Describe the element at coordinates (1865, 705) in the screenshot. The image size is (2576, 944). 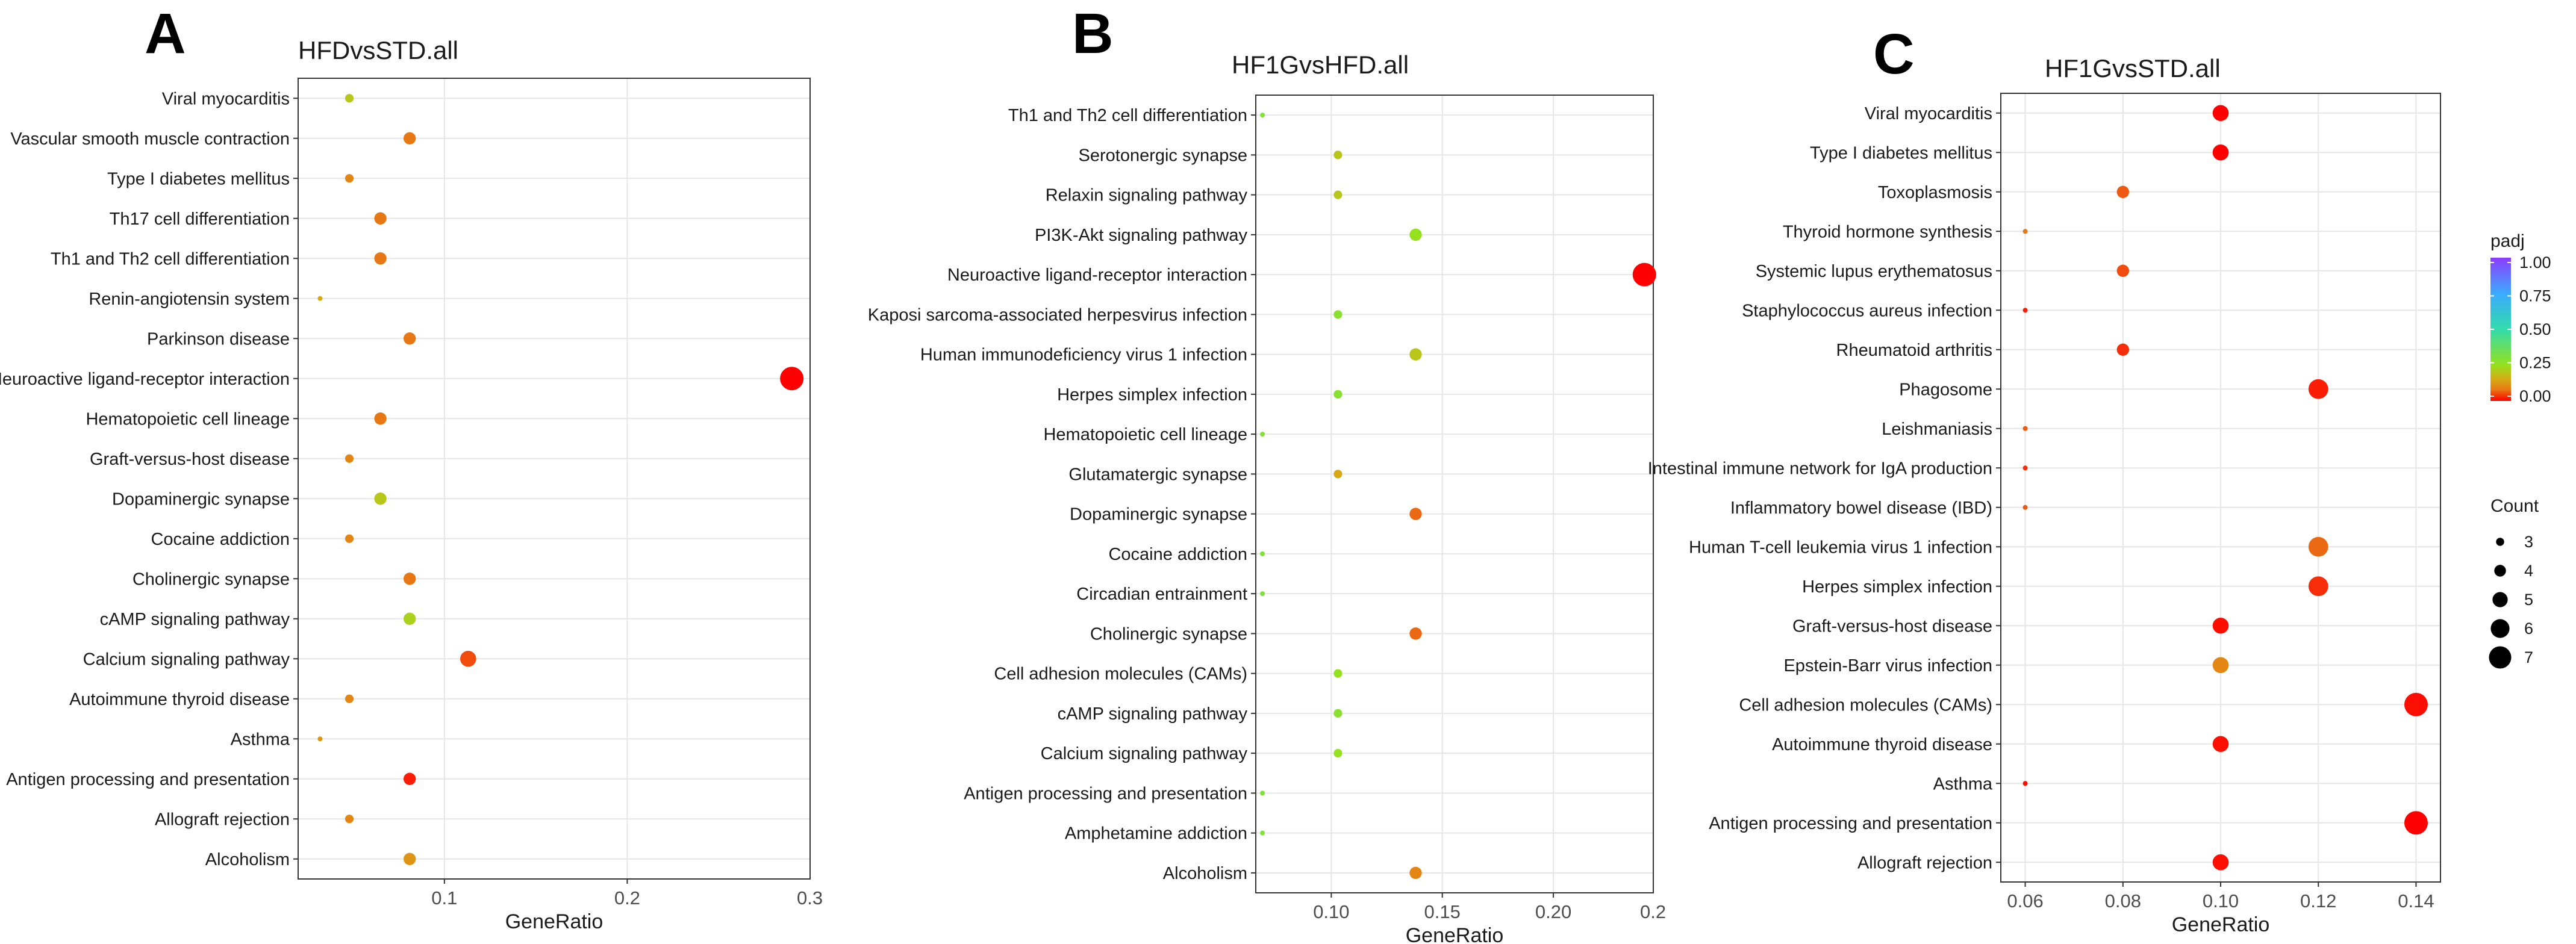
I see `category-label: Cell adhesion molecules (CAMs)` at that location.